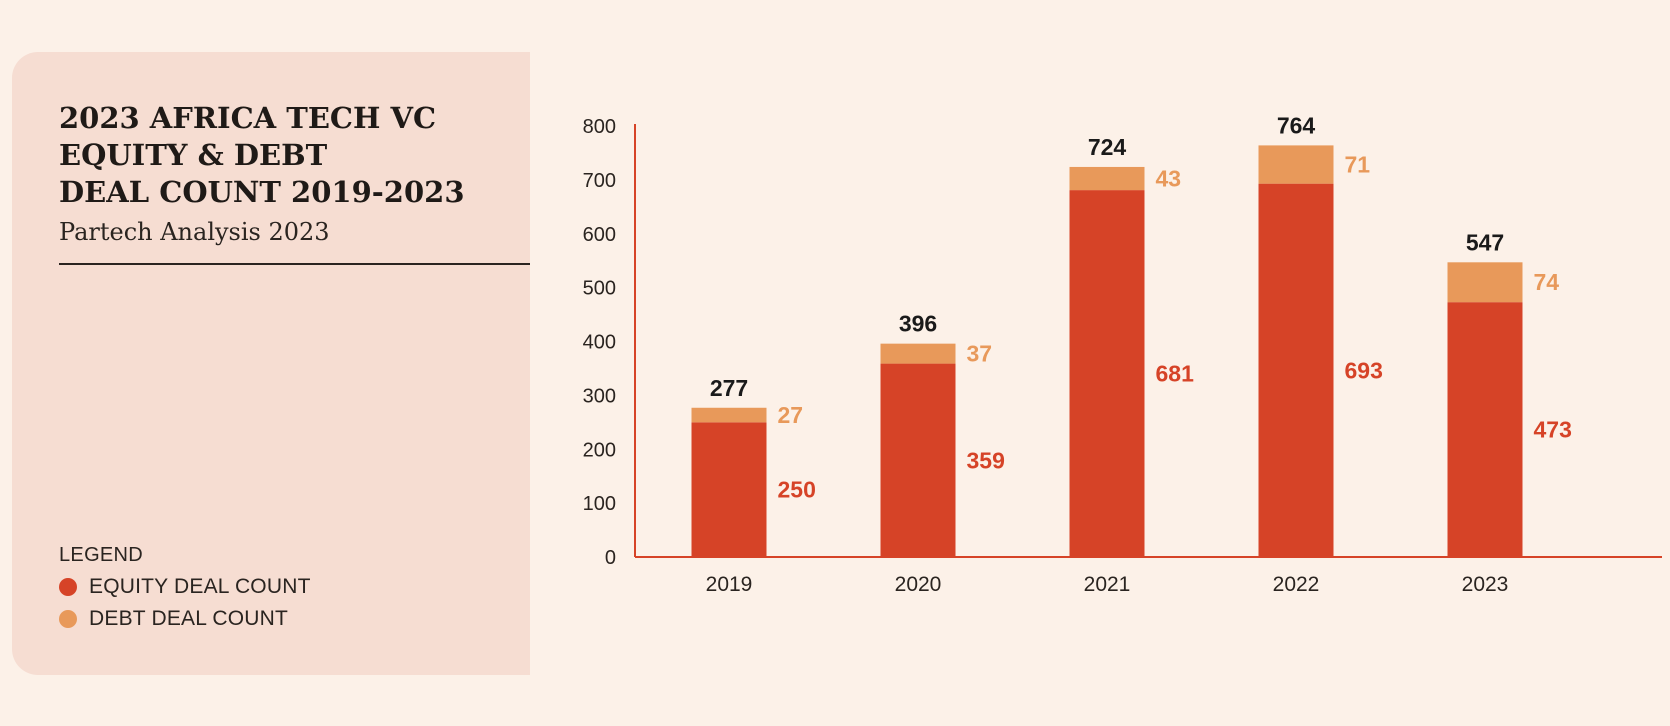 This screenshot has height=726, width=1670. I want to click on chart-subtitle: Partech Analysis 2023, so click(194, 232).